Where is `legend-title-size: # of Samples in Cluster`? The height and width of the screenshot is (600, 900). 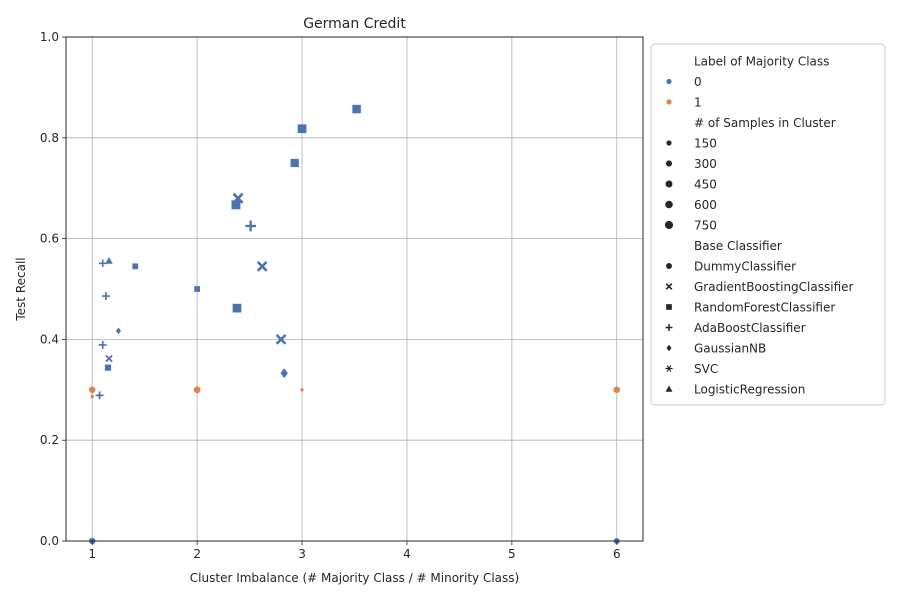
legend-title-size: # of Samples in Cluster is located at coordinates (765, 123).